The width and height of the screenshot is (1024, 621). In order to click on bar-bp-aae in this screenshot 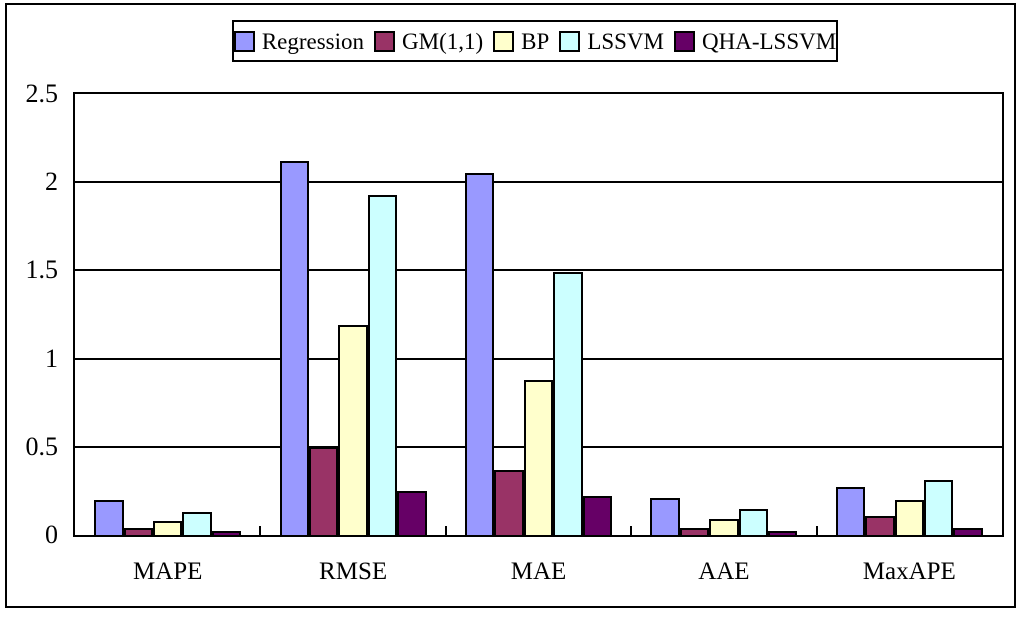, I will do `click(724, 527)`.